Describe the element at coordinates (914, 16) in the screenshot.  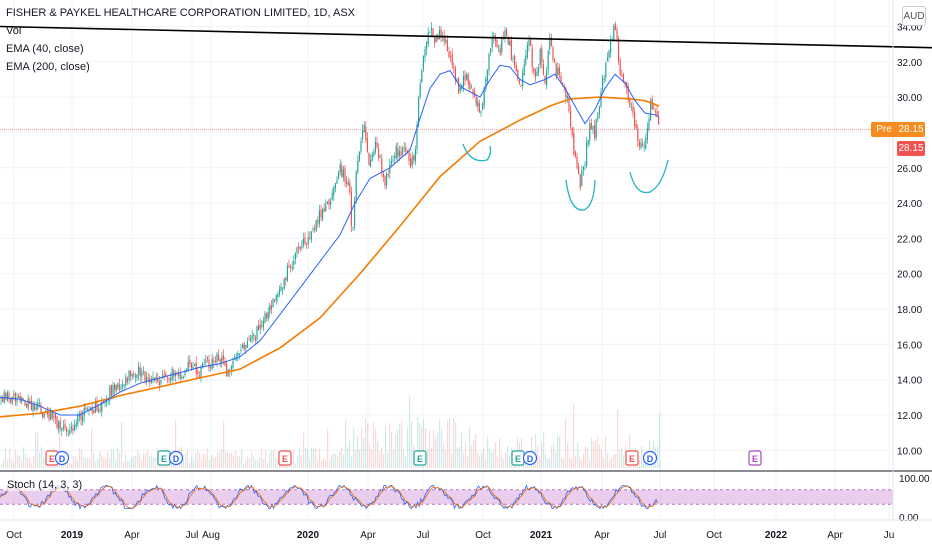
I see `currency-badge: AUD` at that location.